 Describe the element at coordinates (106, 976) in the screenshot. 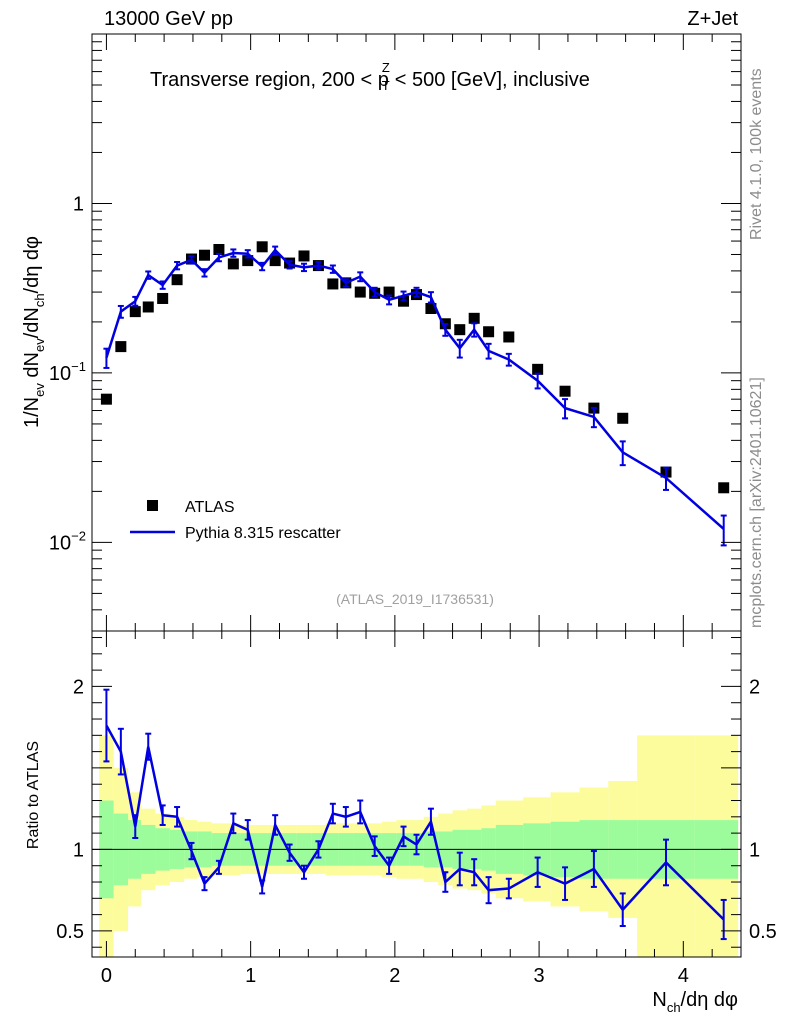

I see `ratio-xtick-label: 0` at that location.